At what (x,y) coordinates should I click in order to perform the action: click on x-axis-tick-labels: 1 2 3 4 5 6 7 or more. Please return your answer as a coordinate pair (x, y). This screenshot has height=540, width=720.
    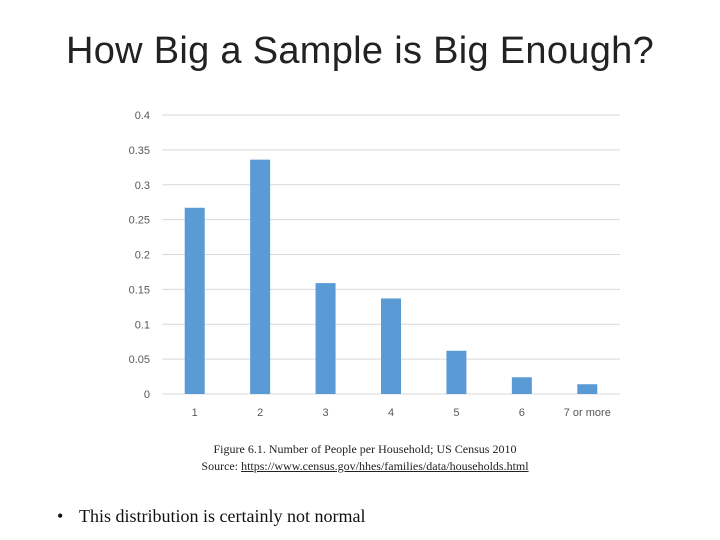
    Looking at the image, I should click on (401, 413).